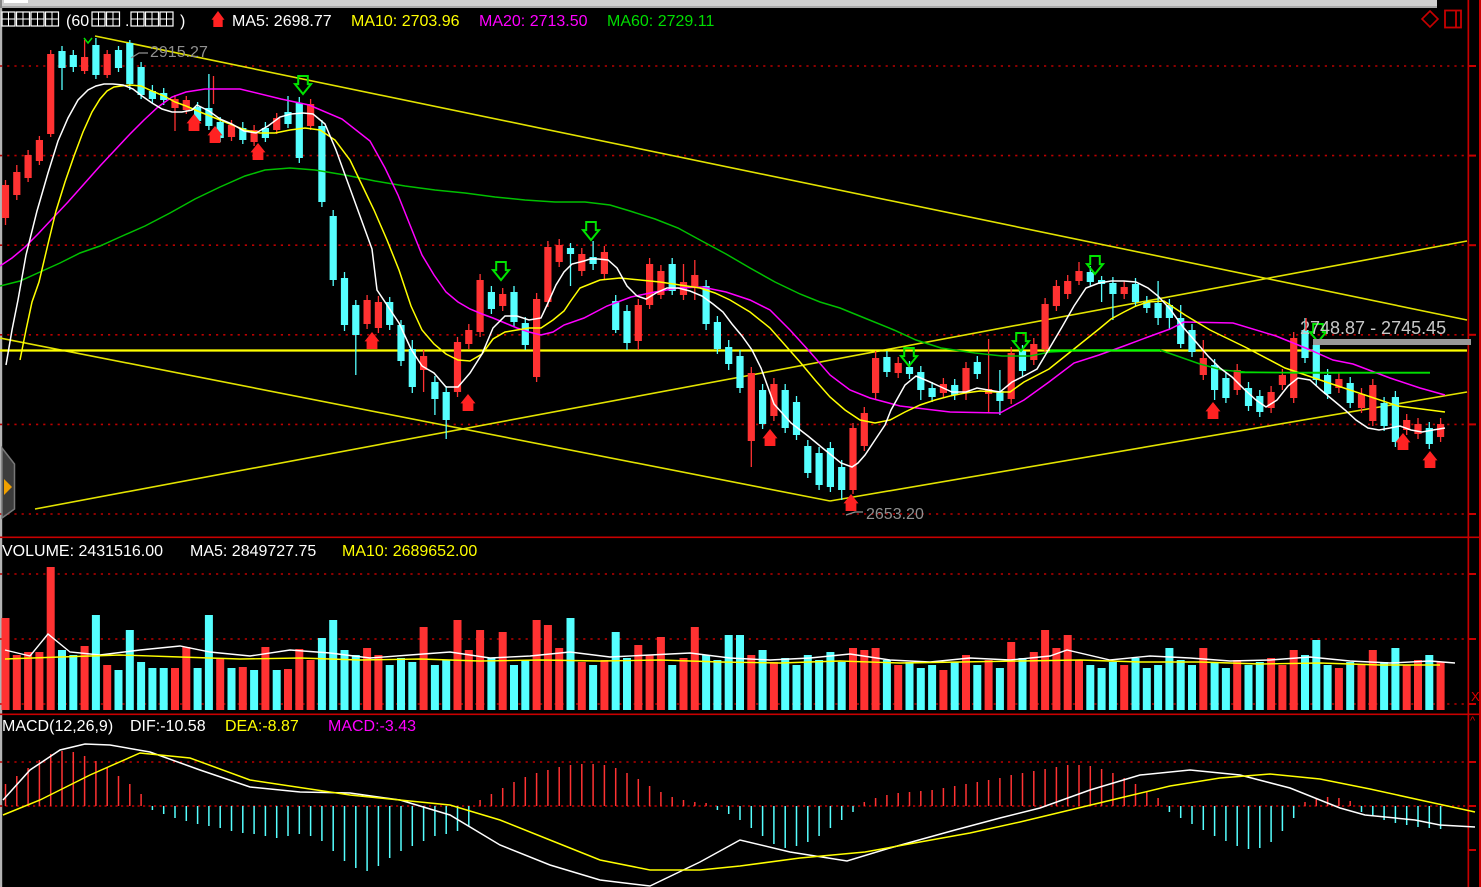 The width and height of the screenshot is (1481, 887). What do you see at coordinates (372, 726) in the screenshot?
I see `svg-text: MACD:-3.43` at bounding box center [372, 726].